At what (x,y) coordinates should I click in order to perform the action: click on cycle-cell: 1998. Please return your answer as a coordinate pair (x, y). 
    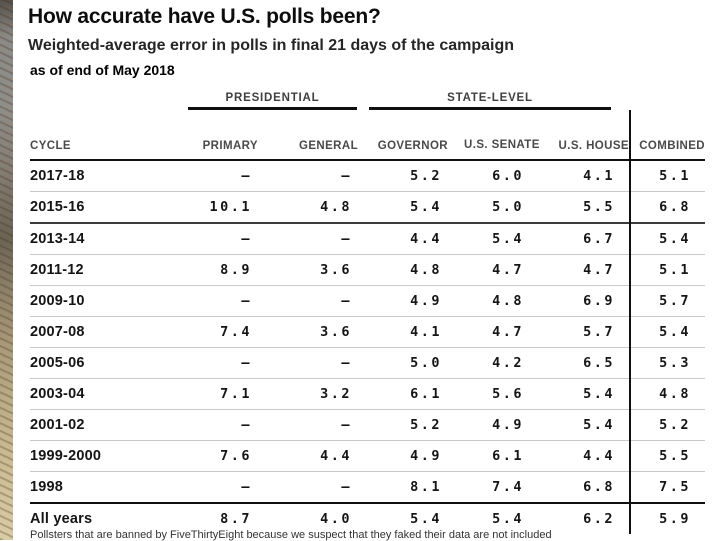
    Looking at the image, I should click on (100, 487).